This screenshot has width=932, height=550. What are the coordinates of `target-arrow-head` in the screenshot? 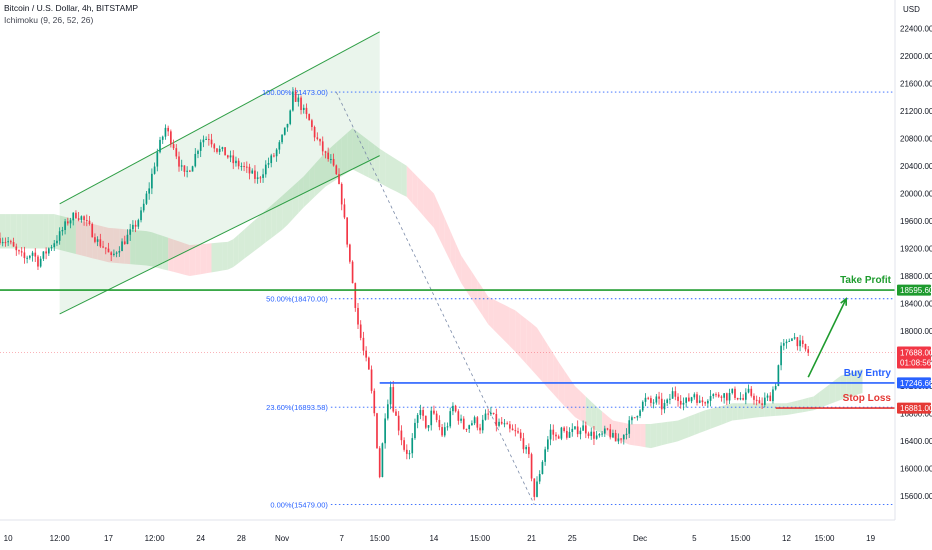 It's located at (843, 301).